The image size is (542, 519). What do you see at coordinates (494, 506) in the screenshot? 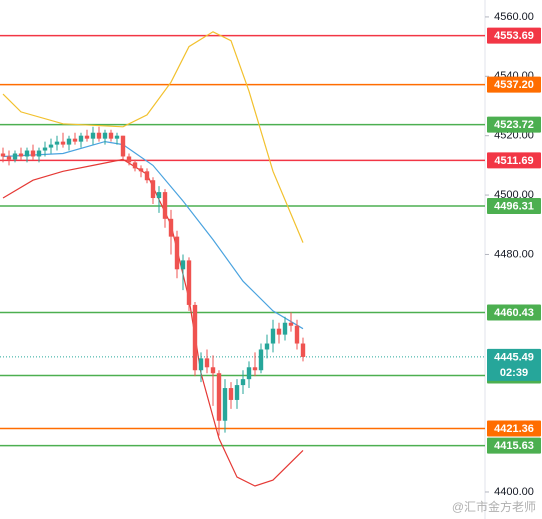
I see `watermark: @汇市金方老师` at bounding box center [494, 506].